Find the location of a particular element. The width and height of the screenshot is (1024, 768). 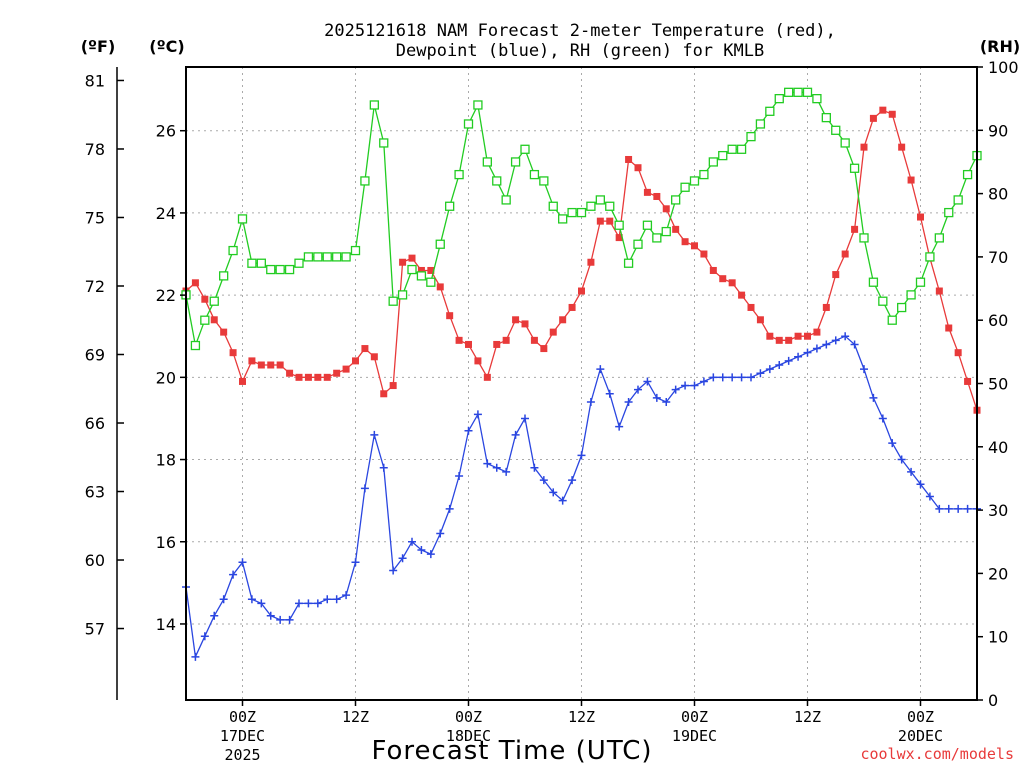

celsius-tick-label: 16 is located at coordinates (166, 542).